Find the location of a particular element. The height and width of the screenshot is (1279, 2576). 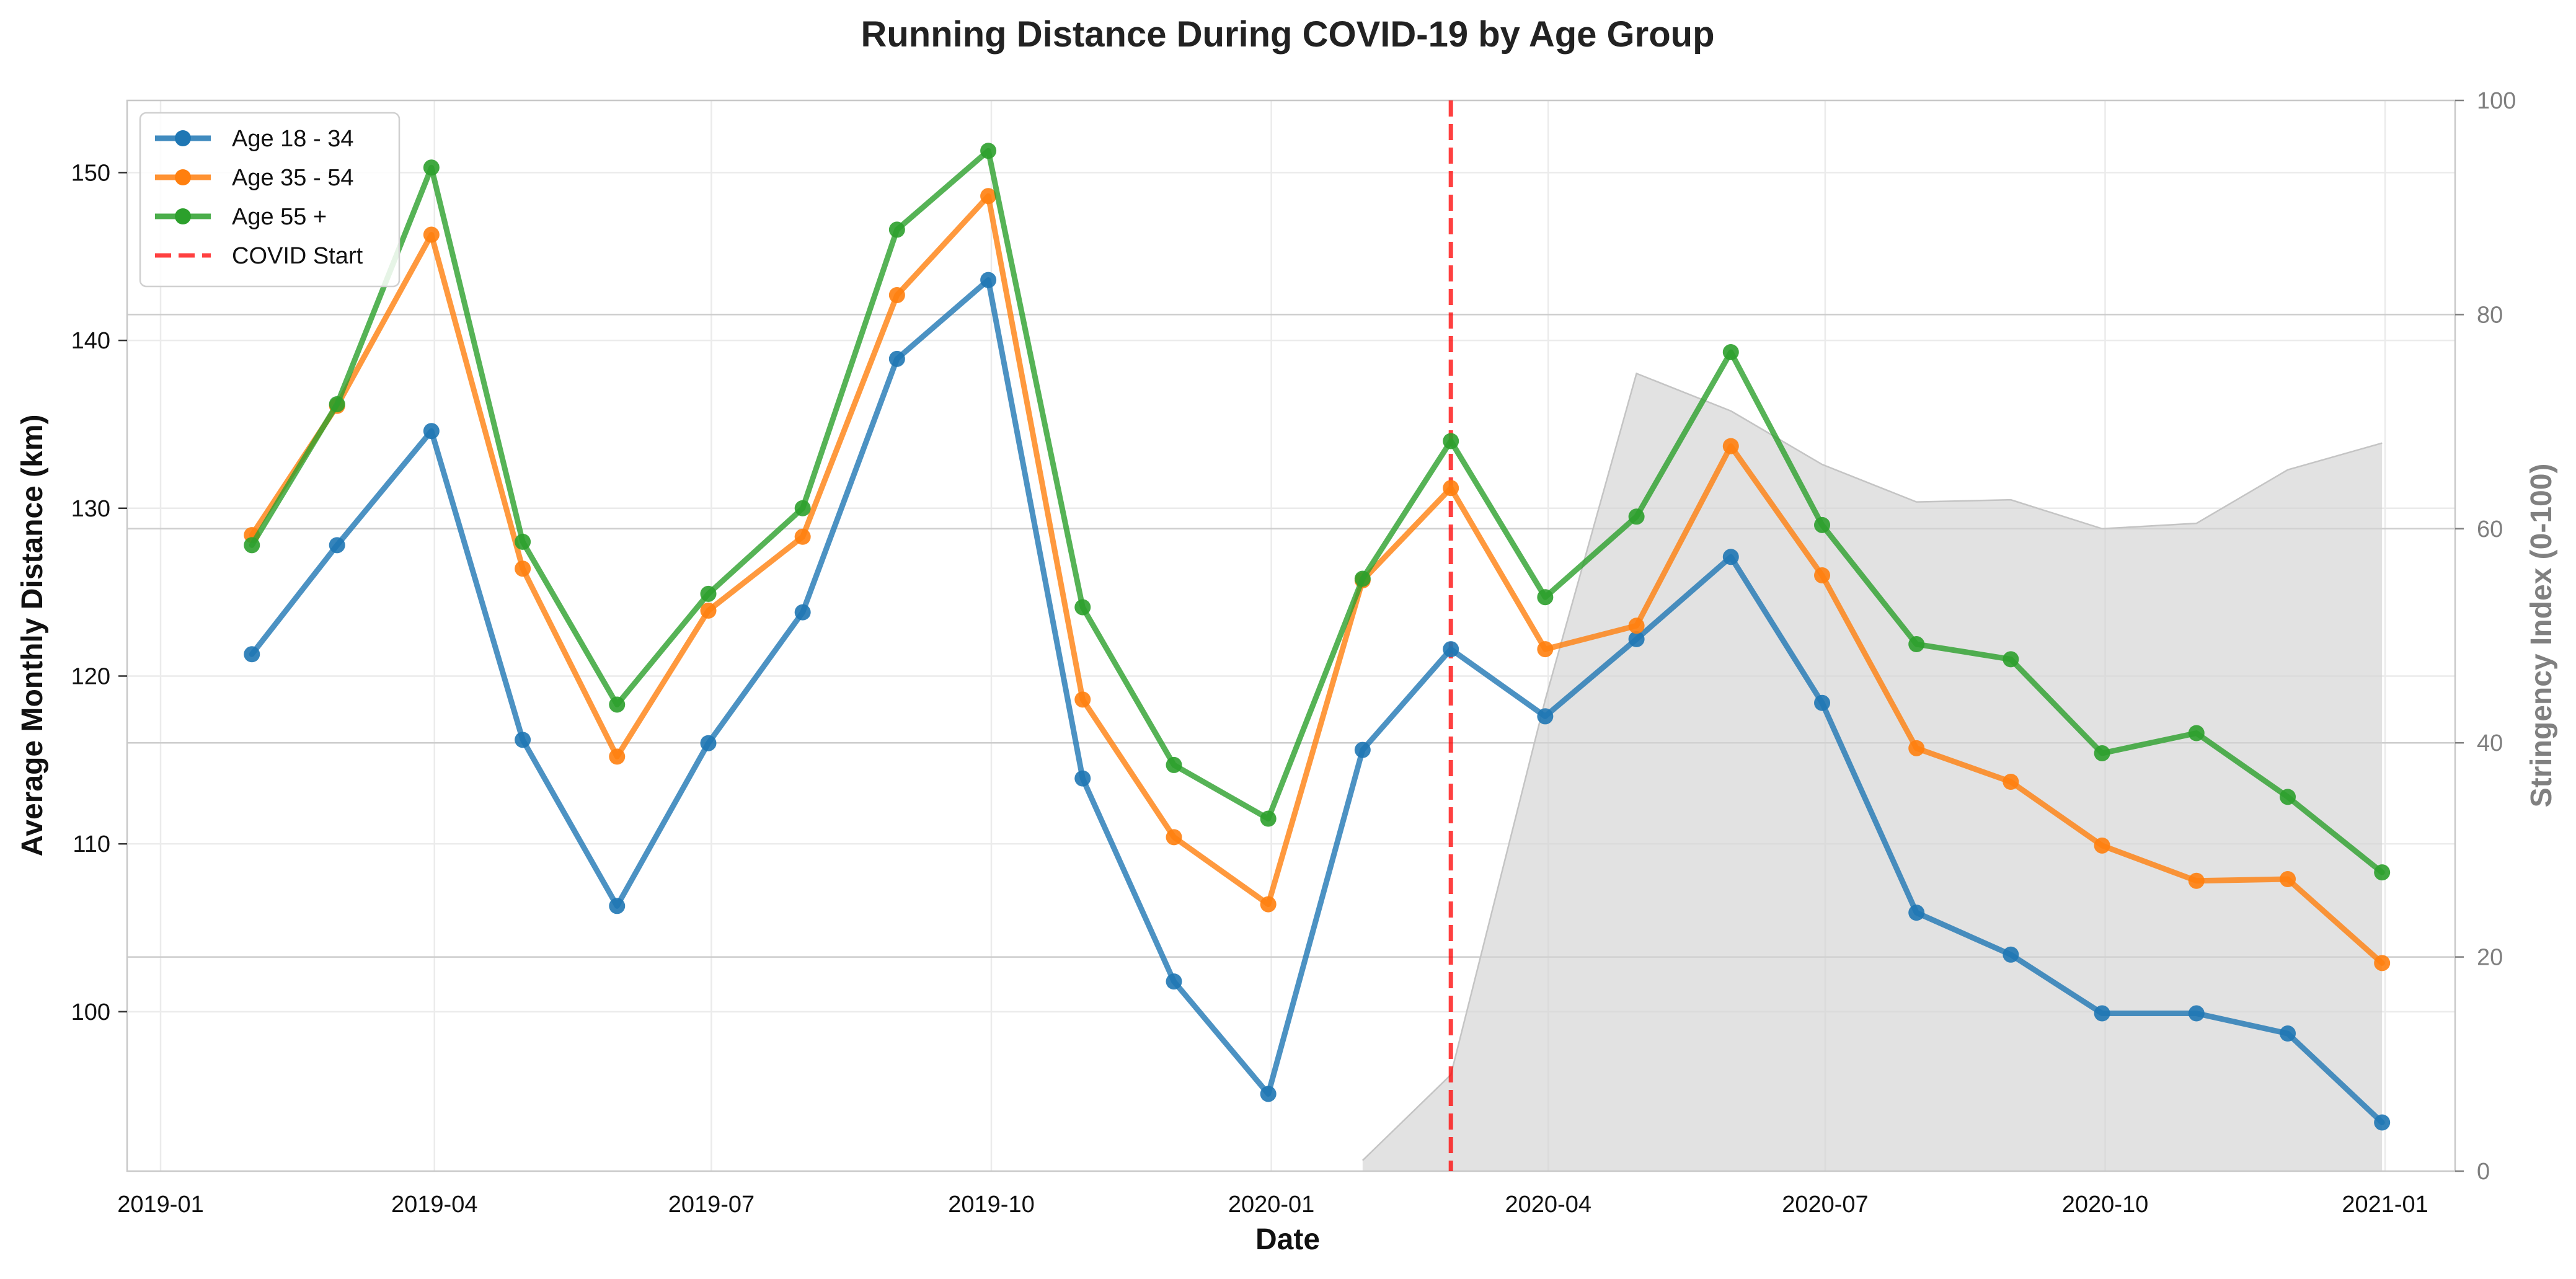

y2-tick-label: 60 is located at coordinates (2490, 529).